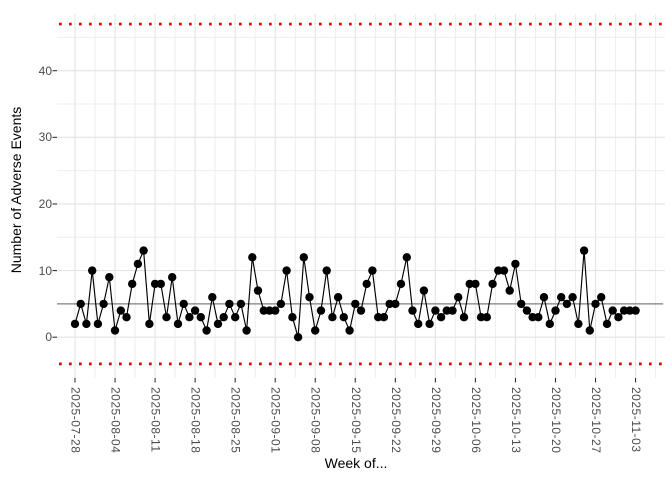 This screenshot has height=480, width=672. I want to click on x-tick-label: 2025-08-04, so click(115, 420).